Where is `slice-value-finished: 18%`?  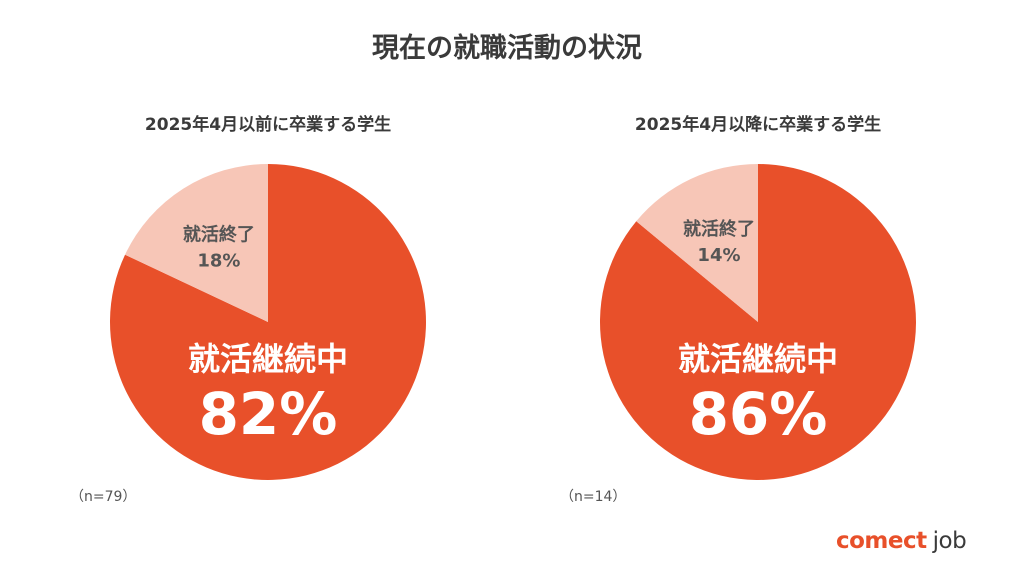
slice-value-finished: 18% is located at coordinates (218, 261).